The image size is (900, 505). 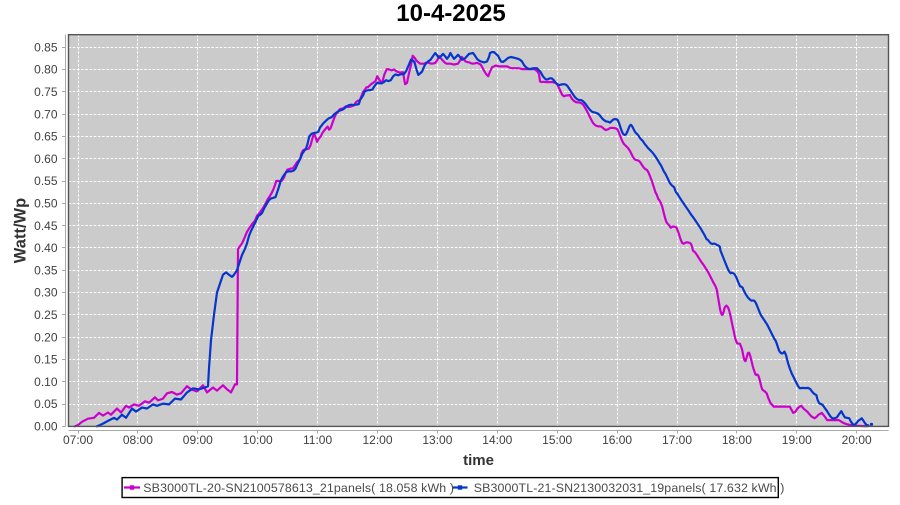 What do you see at coordinates (46, 427) in the screenshot?
I see `svg-text: 0.00` at bounding box center [46, 427].